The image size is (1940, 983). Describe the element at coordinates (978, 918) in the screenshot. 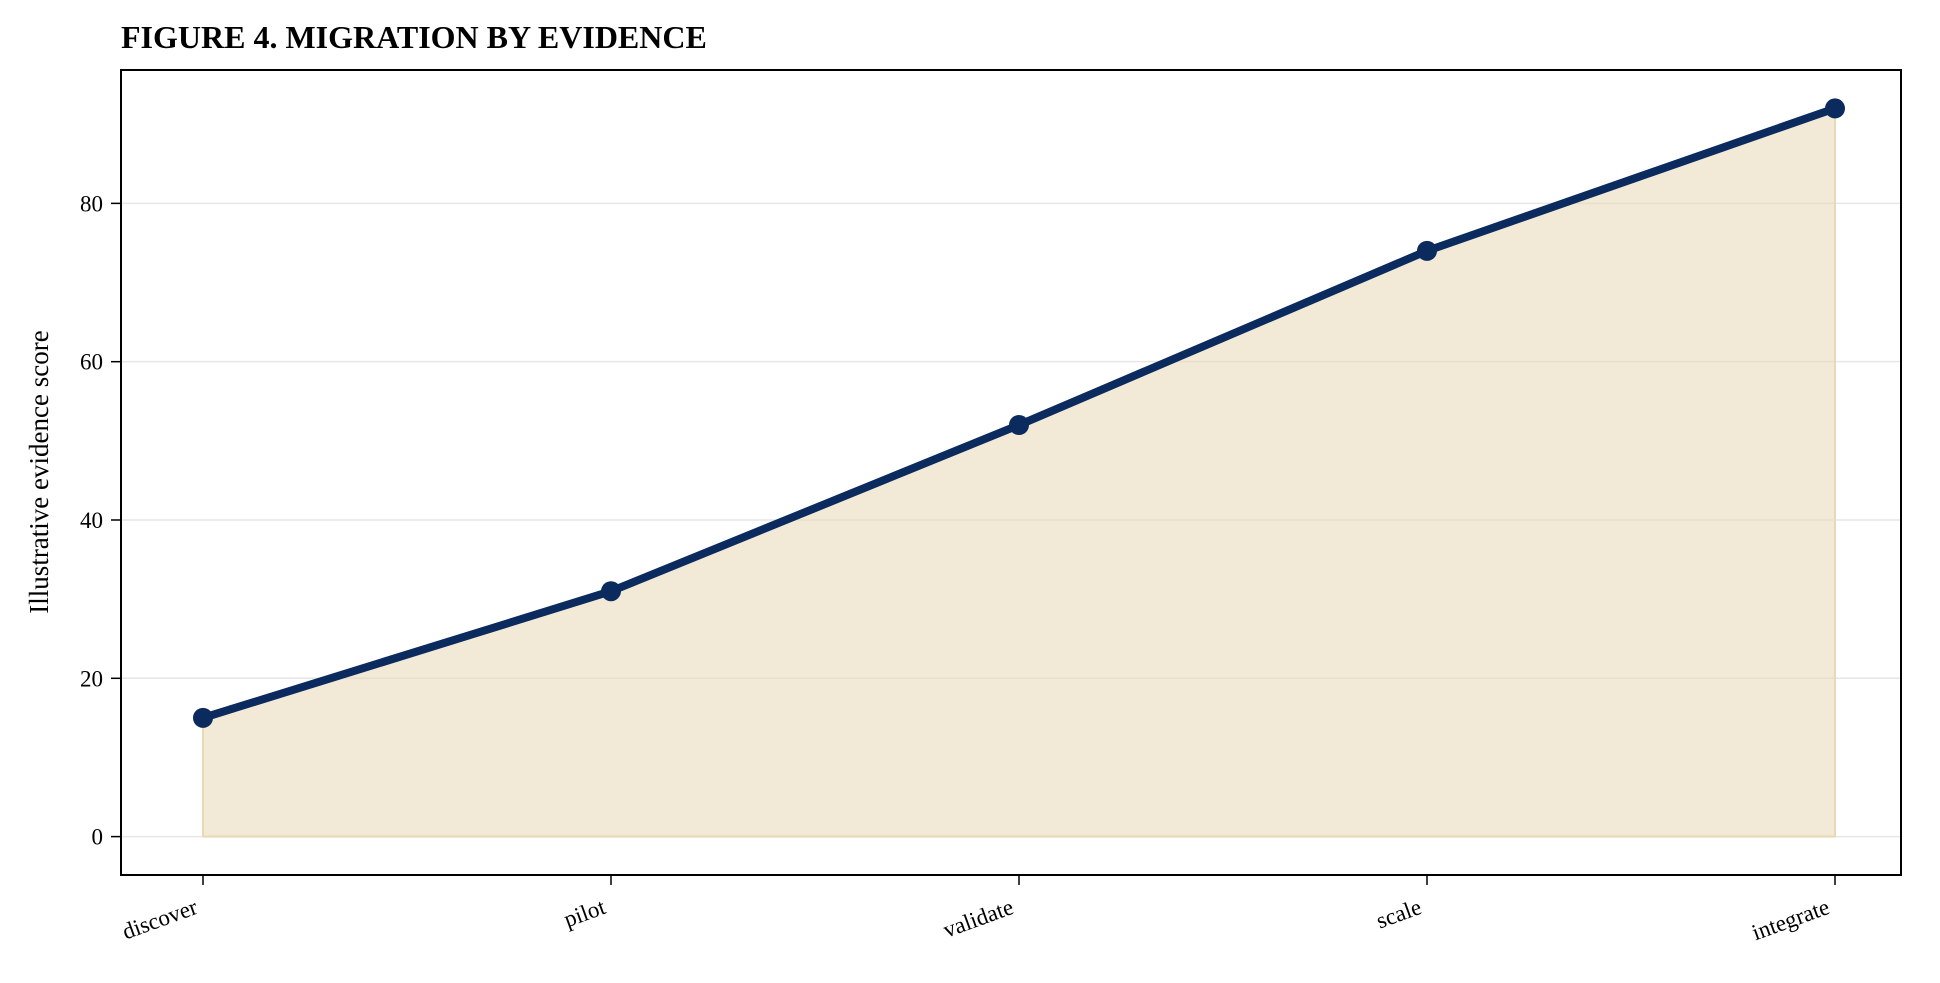

I see `x-tick-label-validate: validate` at that location.